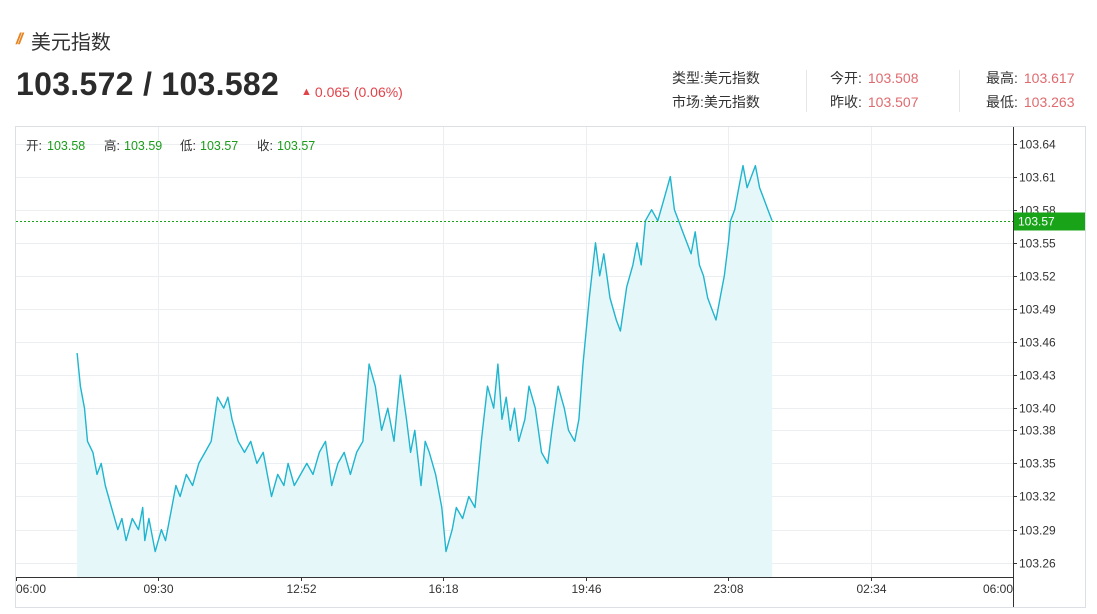 The height and width of the screenshot is (614, 1097). I want to click on y-tick-label: 103.61, so click(1037, 178).